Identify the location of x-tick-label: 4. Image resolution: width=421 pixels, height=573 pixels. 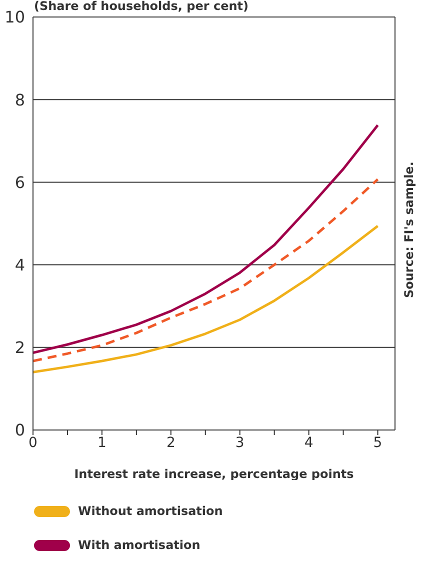
(309, 442).